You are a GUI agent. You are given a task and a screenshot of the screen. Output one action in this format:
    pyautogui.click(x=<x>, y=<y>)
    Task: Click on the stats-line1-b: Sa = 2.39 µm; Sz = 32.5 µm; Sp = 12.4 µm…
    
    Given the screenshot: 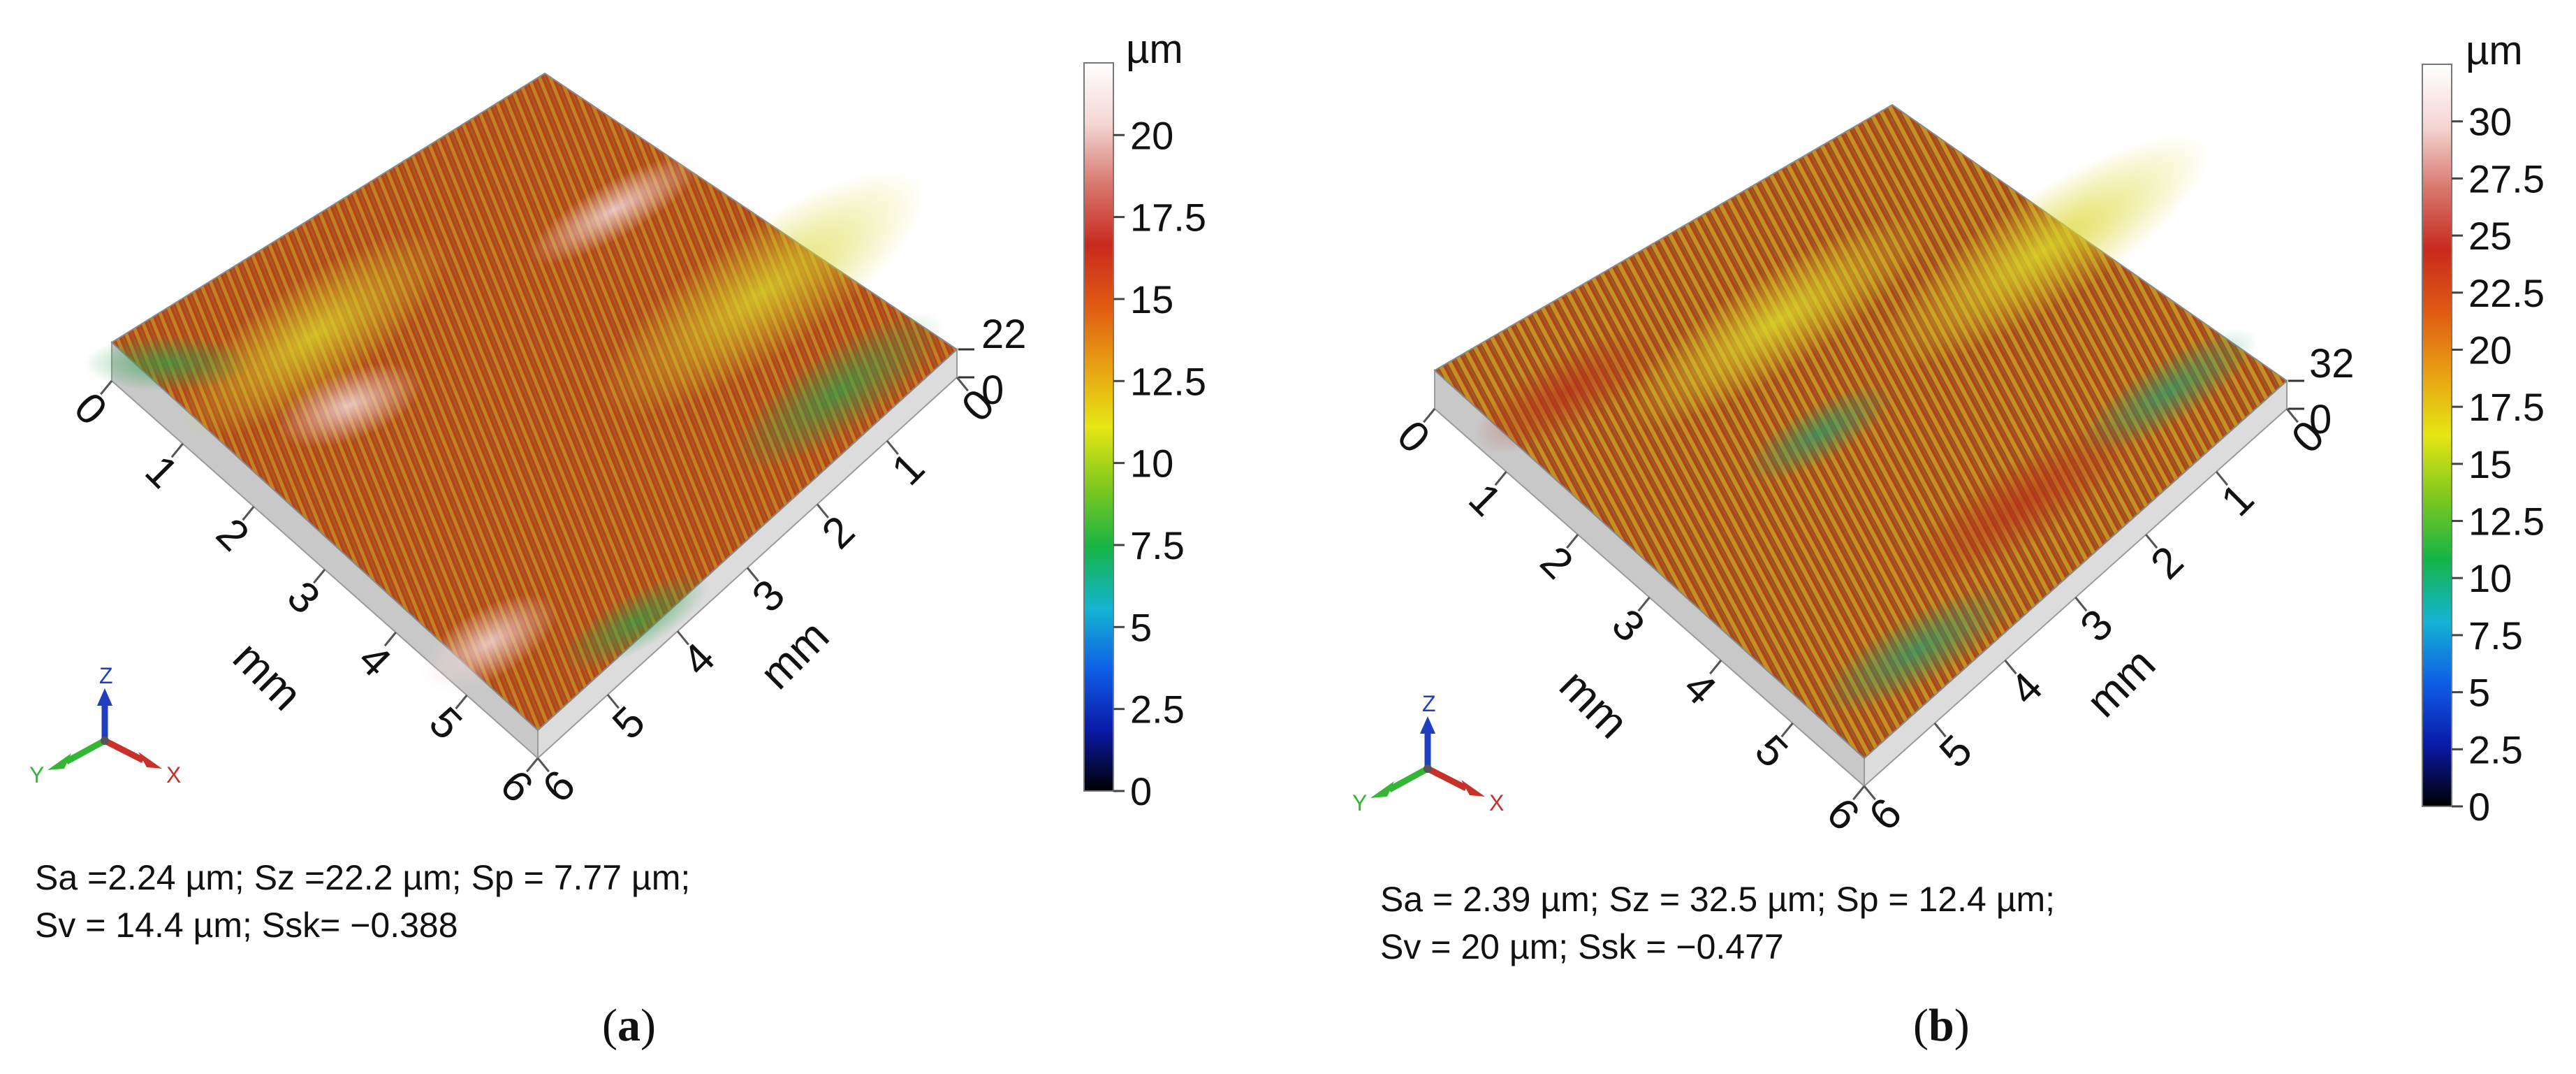 What is the action you would take?
    pyautogui.click(x=1718, y=899)
    